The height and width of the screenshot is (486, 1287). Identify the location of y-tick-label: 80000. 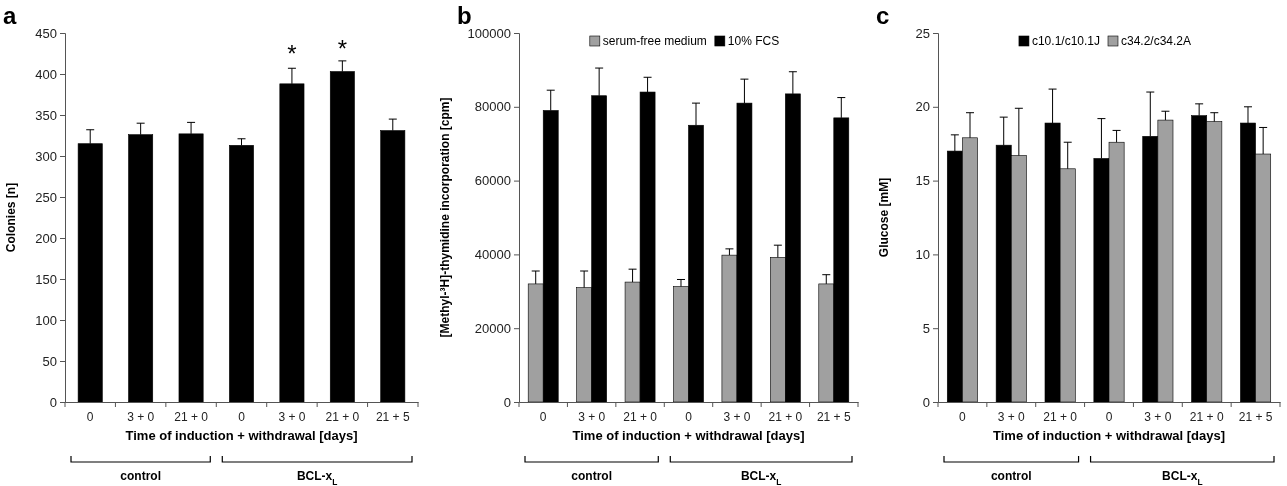
(492, 107).